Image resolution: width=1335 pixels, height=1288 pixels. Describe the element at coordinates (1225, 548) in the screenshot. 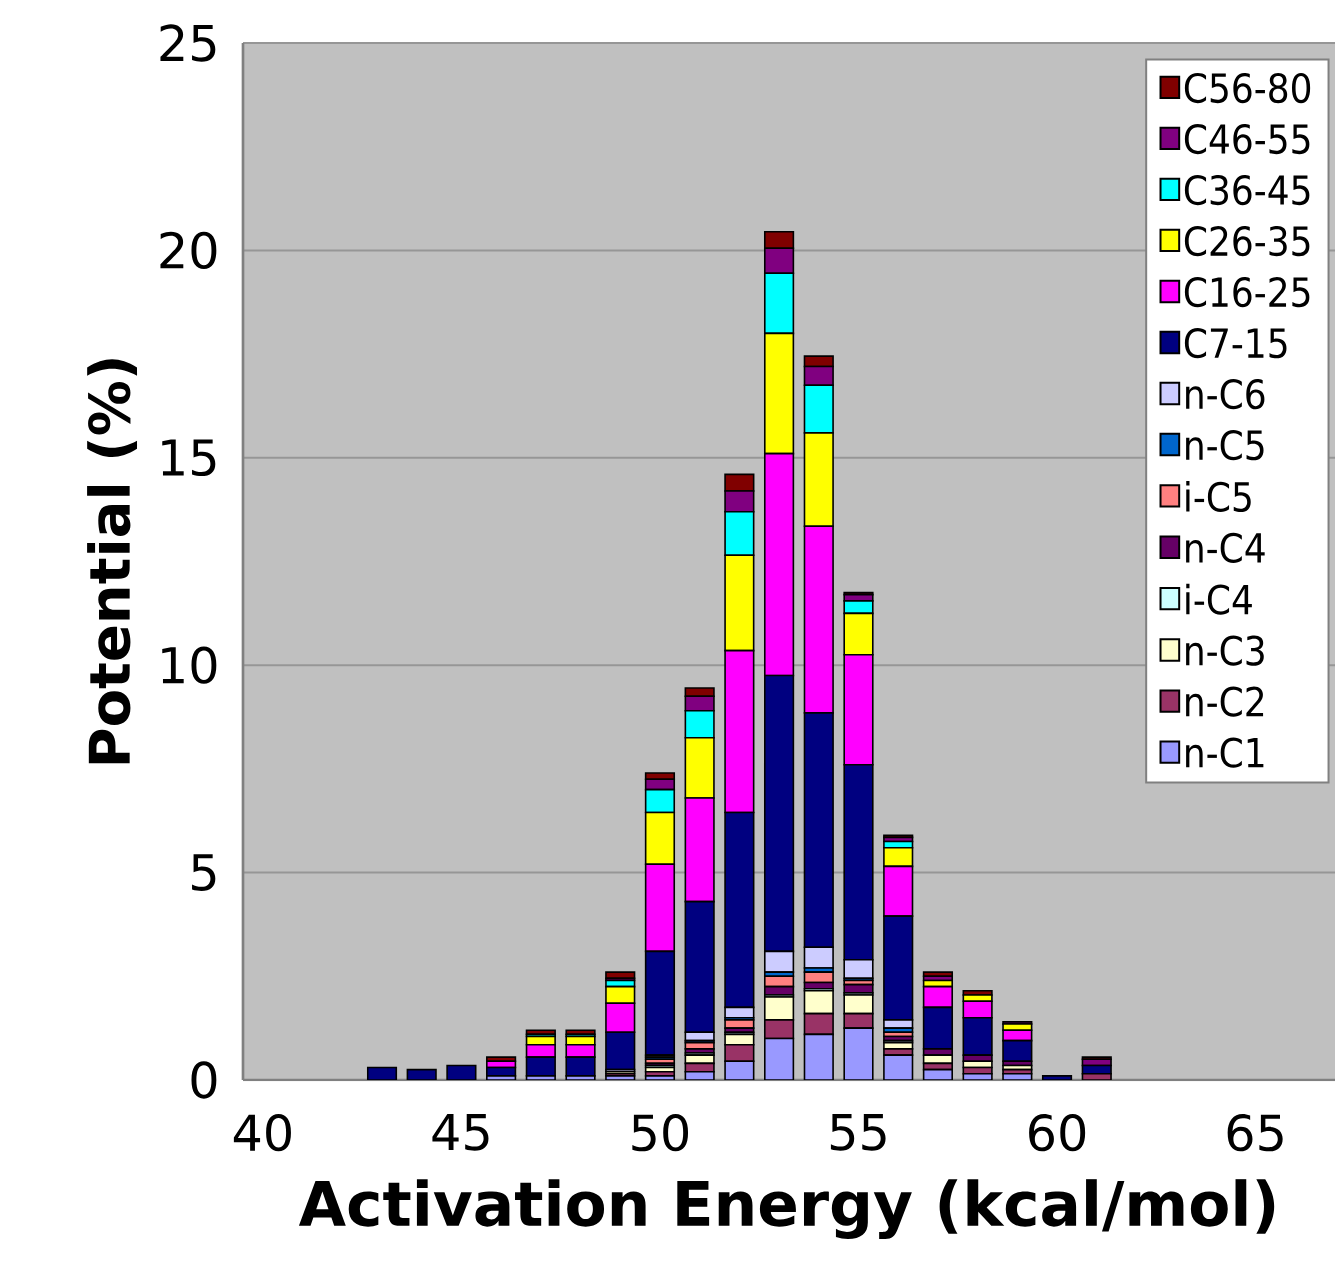

I see `legend-label: n-C4` at that location.